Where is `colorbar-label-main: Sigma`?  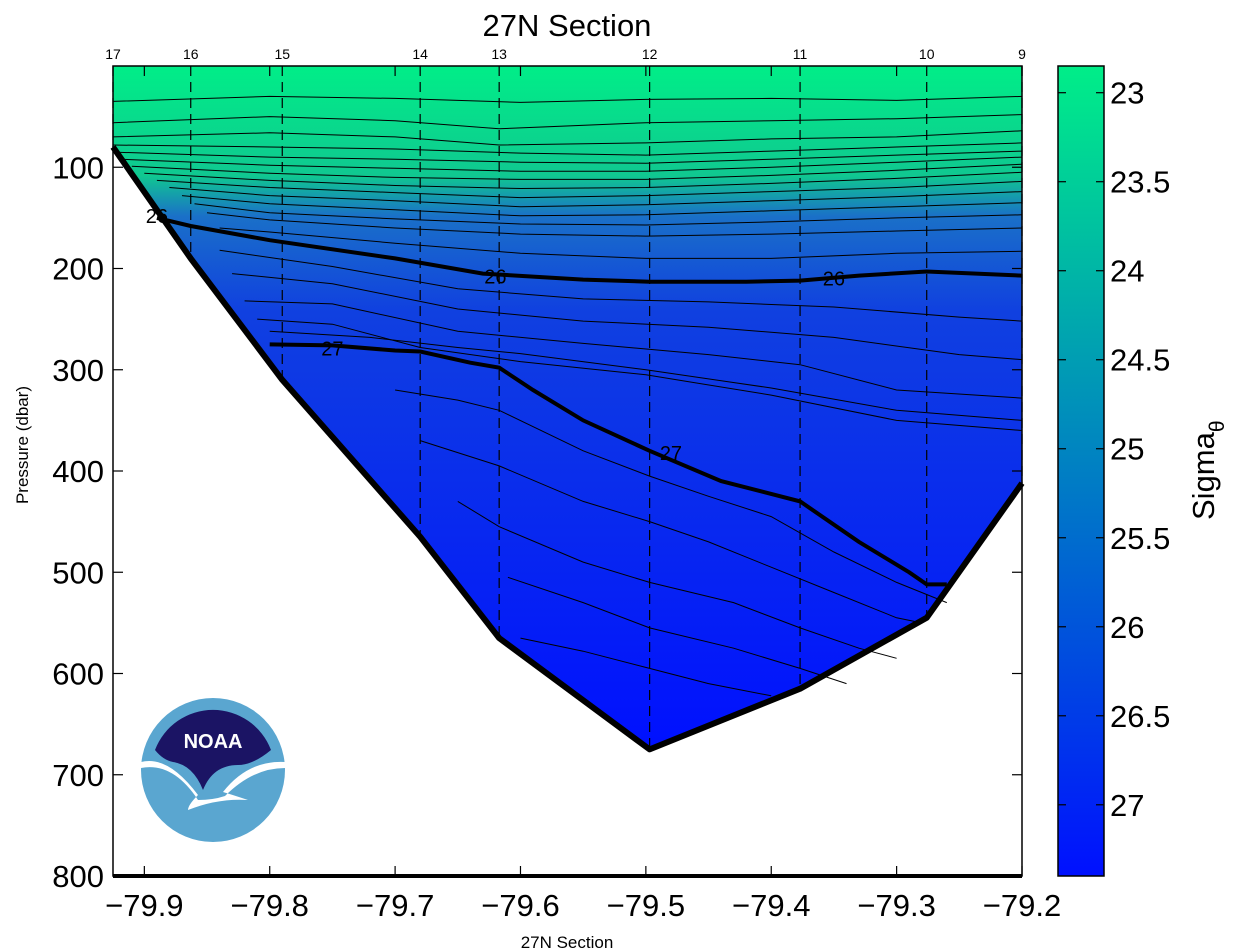
colorbar-label-main: Sigma is located at coordinates (1203, 475).